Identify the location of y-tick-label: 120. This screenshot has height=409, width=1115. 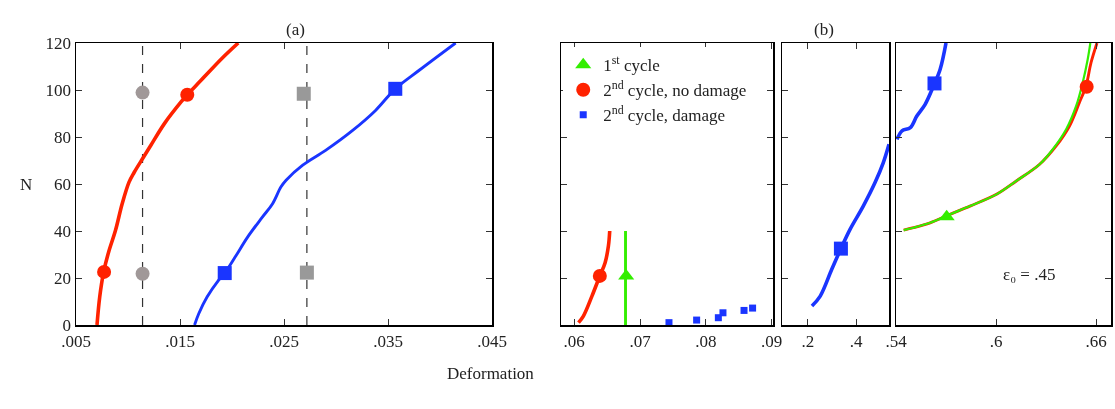
(58, 43).